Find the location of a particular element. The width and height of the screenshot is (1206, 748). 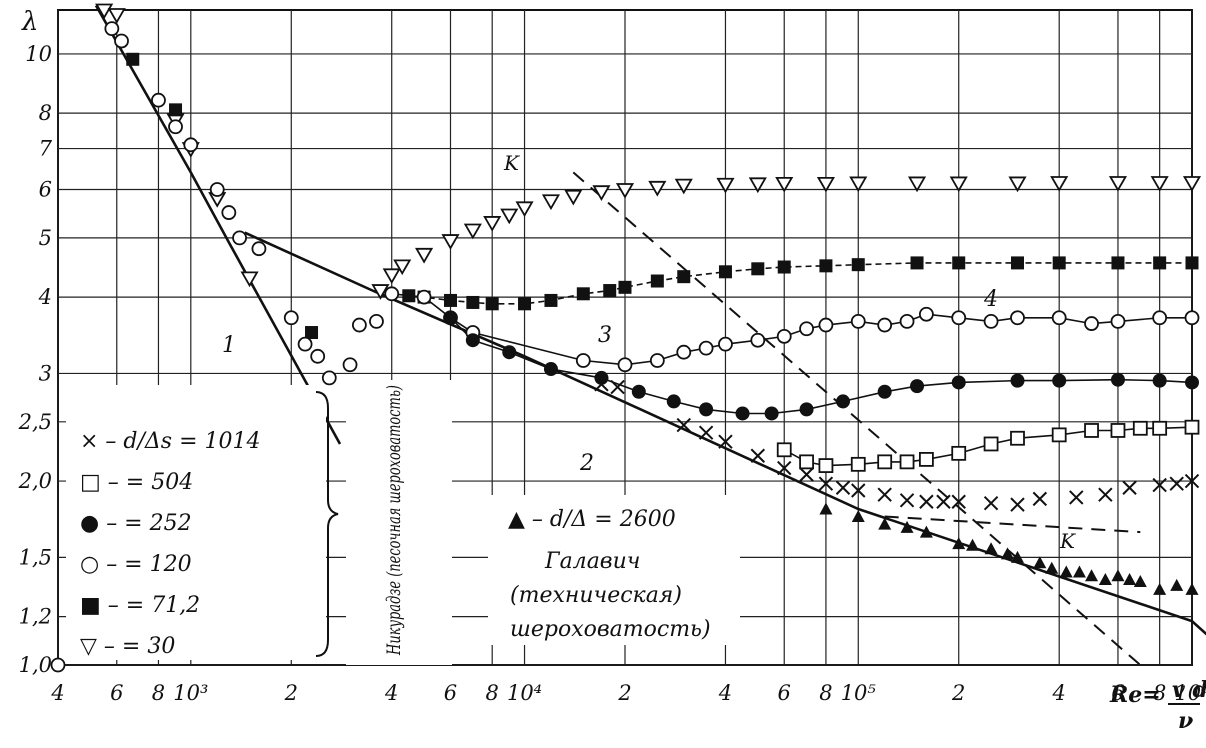

y-tick-label: 1,0 is located at coordinates (35, 665).